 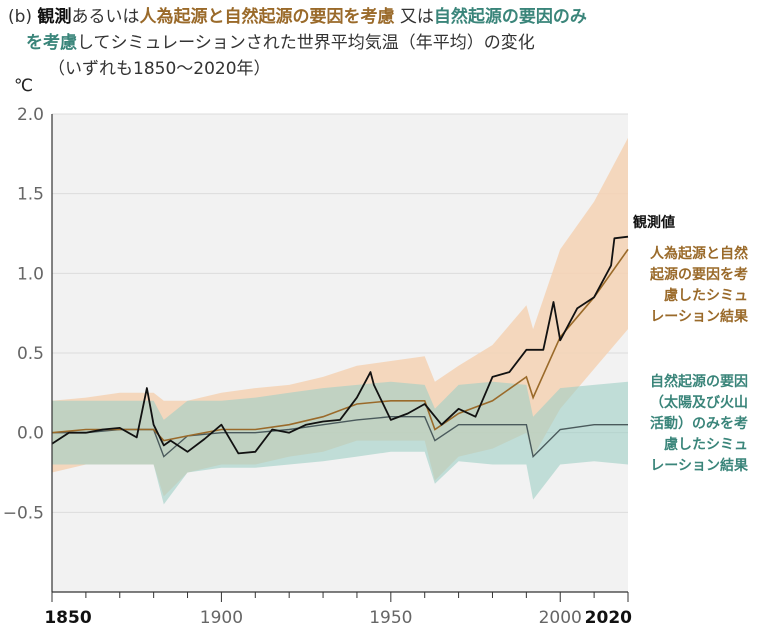 I want to click on x-tick-label-1: 1900, so click(x=221, y=618).